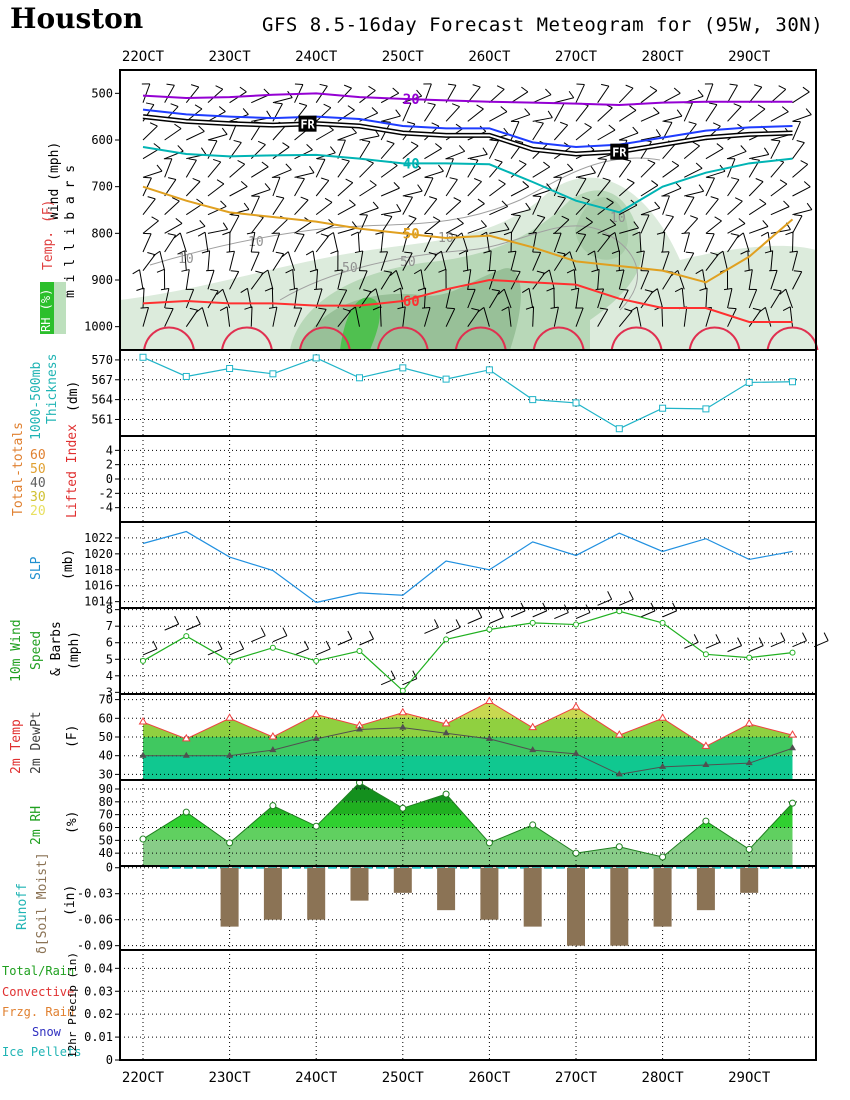  What do you see at coordinates (102, 280) in the screenshot?
I see `y-tick-label: 900` at bounding box center [102, 280].